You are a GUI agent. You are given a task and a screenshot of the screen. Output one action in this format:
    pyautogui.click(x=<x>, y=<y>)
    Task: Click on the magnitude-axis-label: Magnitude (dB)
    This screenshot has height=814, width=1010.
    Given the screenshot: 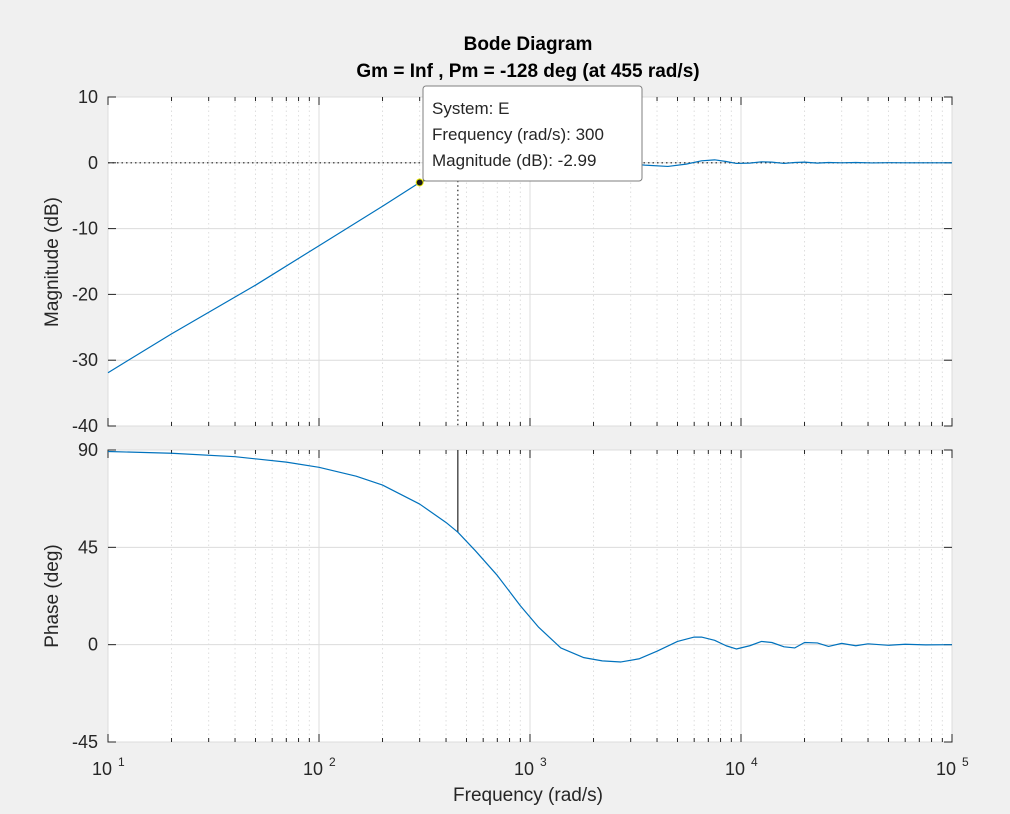 What is the action you would take?
    pyautogui.click(x=52, y=262)
    